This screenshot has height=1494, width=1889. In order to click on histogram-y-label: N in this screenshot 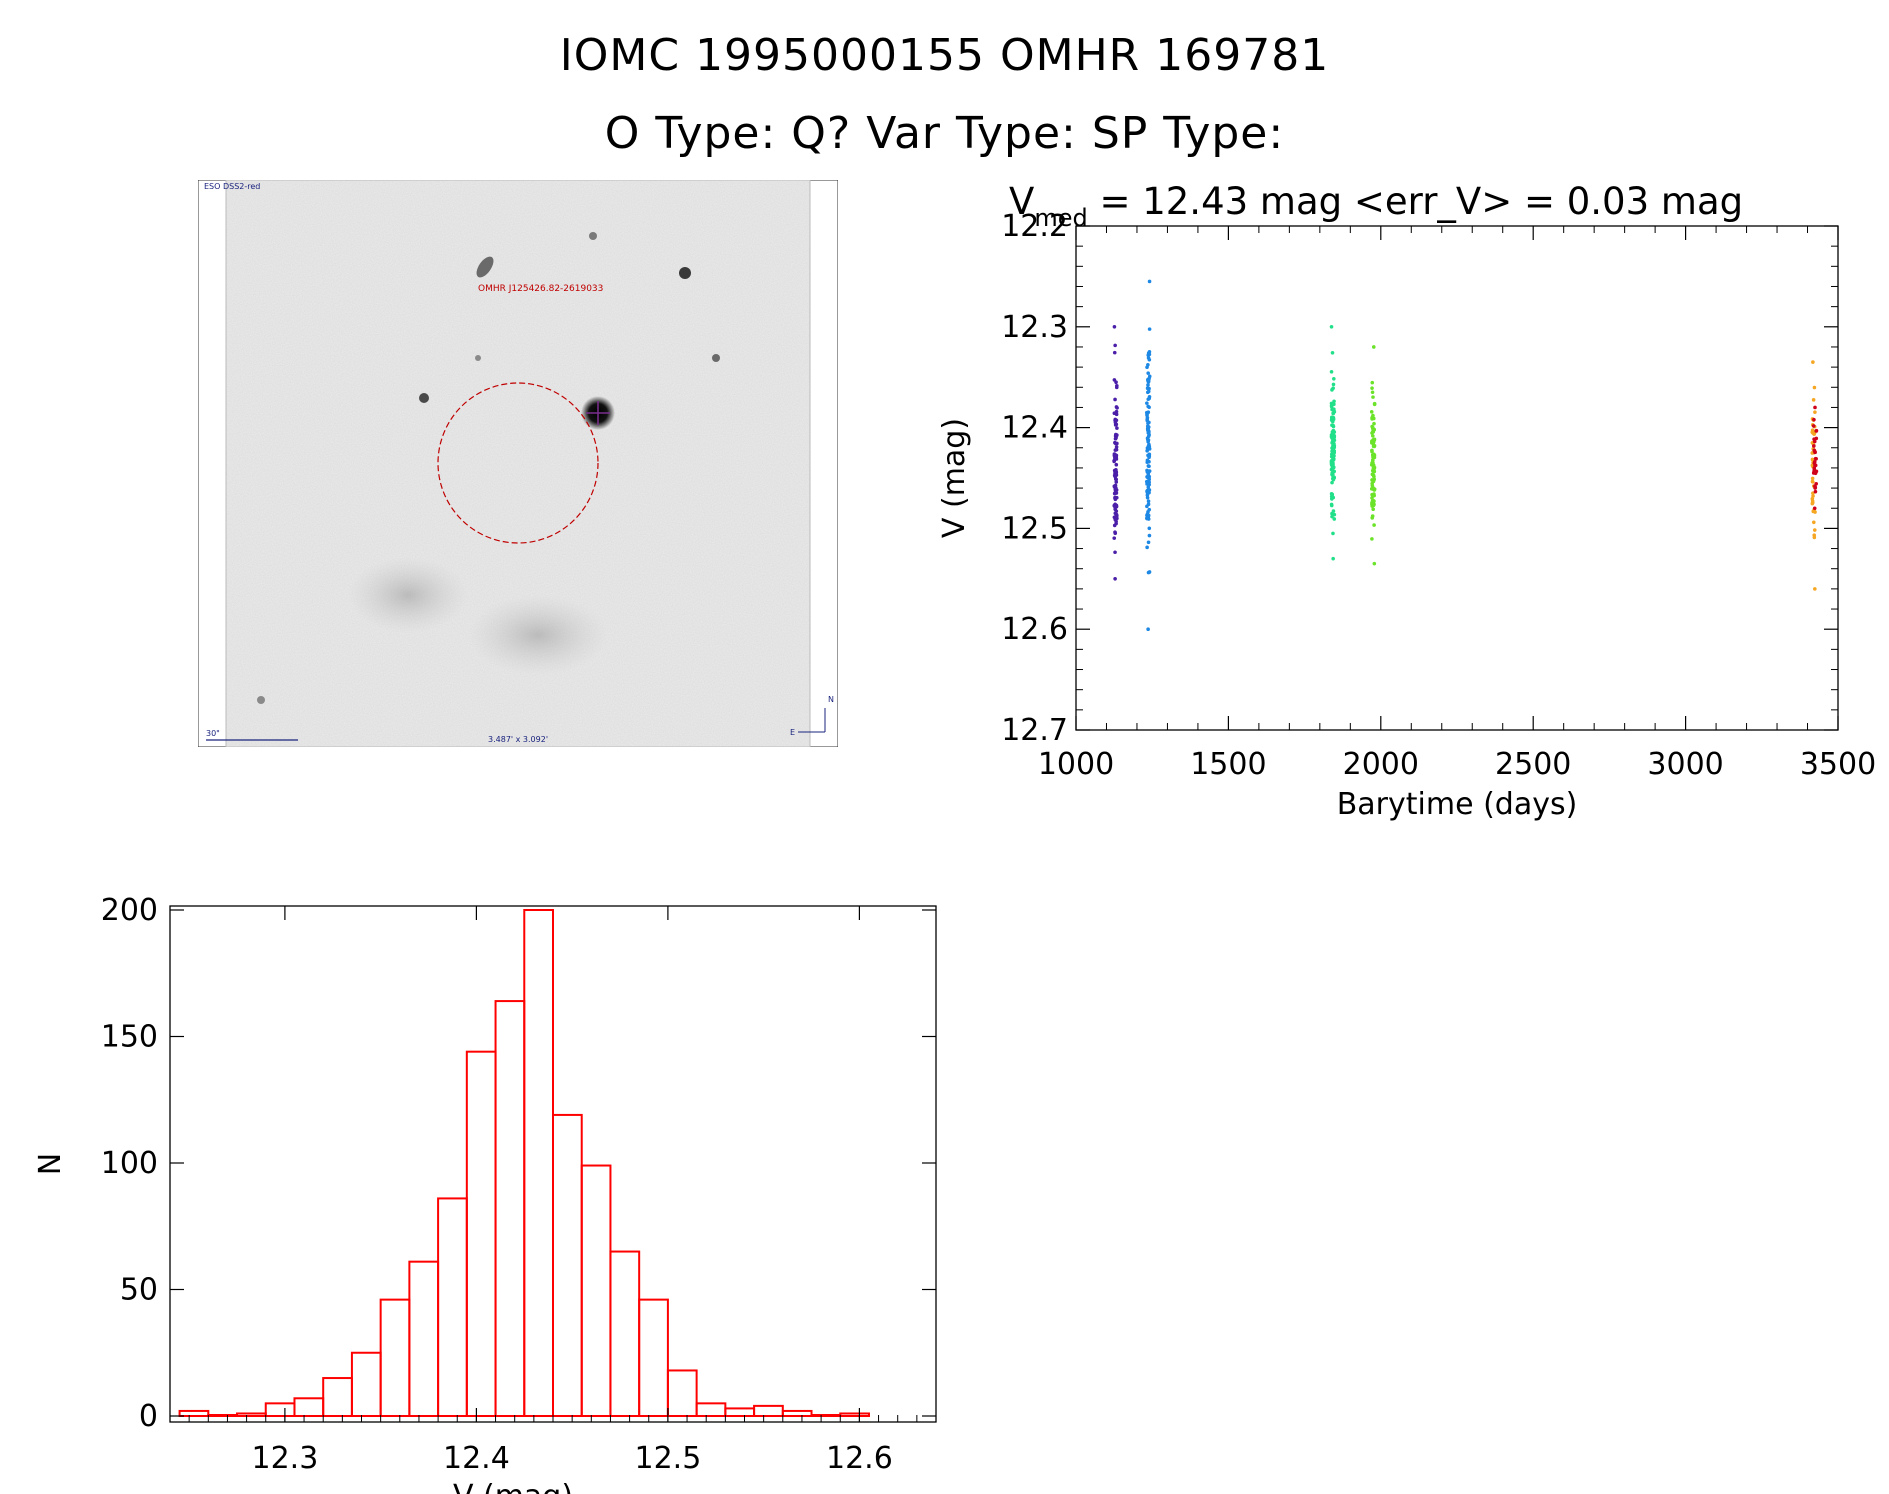, I will do `click(50, 1164)`.